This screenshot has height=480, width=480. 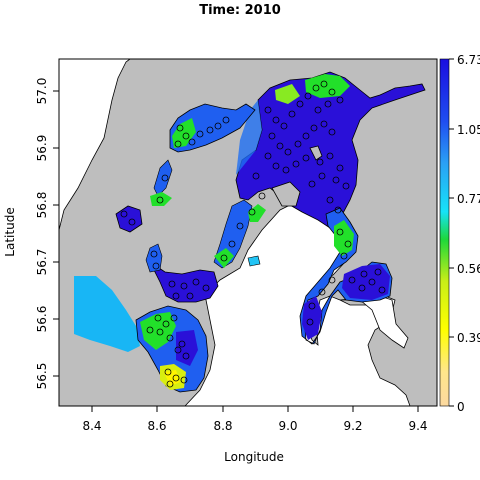 What do you see at coordinates (42, 148) in the screenshot?
I see `y-tick-label: 56.9` at bounding box center [42, 148].